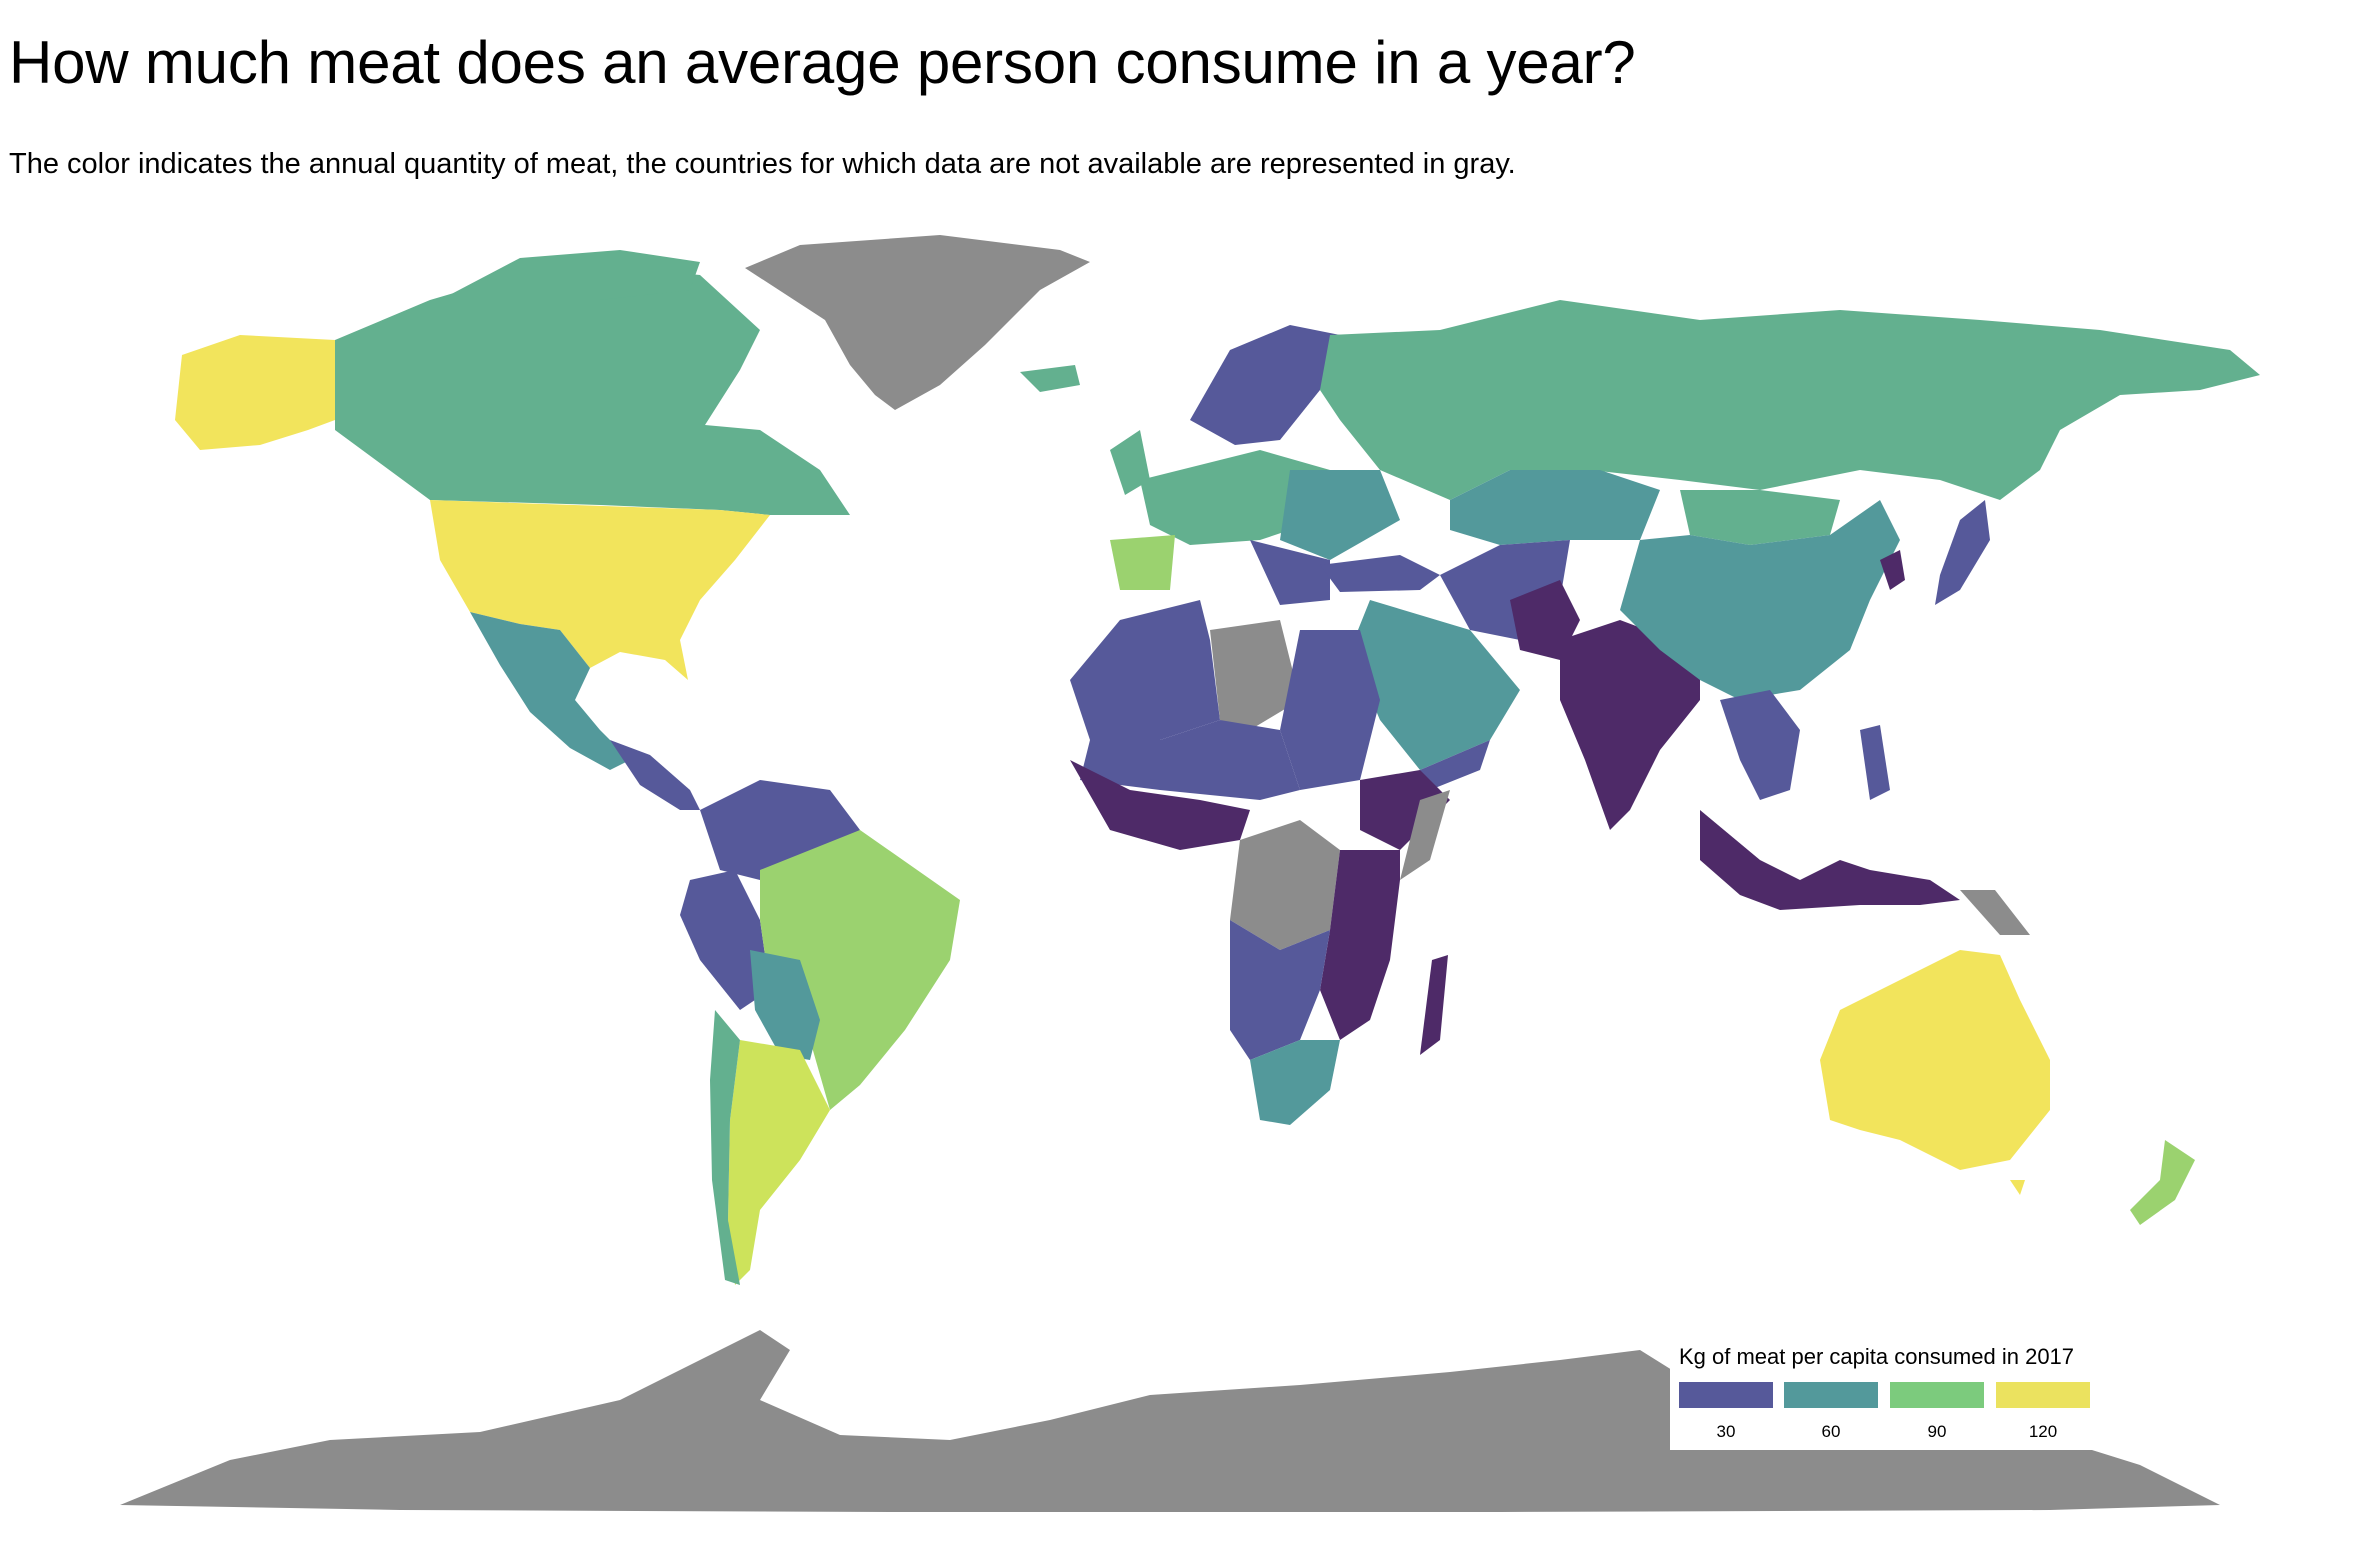 Image resolution: width=2354 pixels, height=1568 pixels. I want to click on legend-label-90: 90, so click(1937, 1431).